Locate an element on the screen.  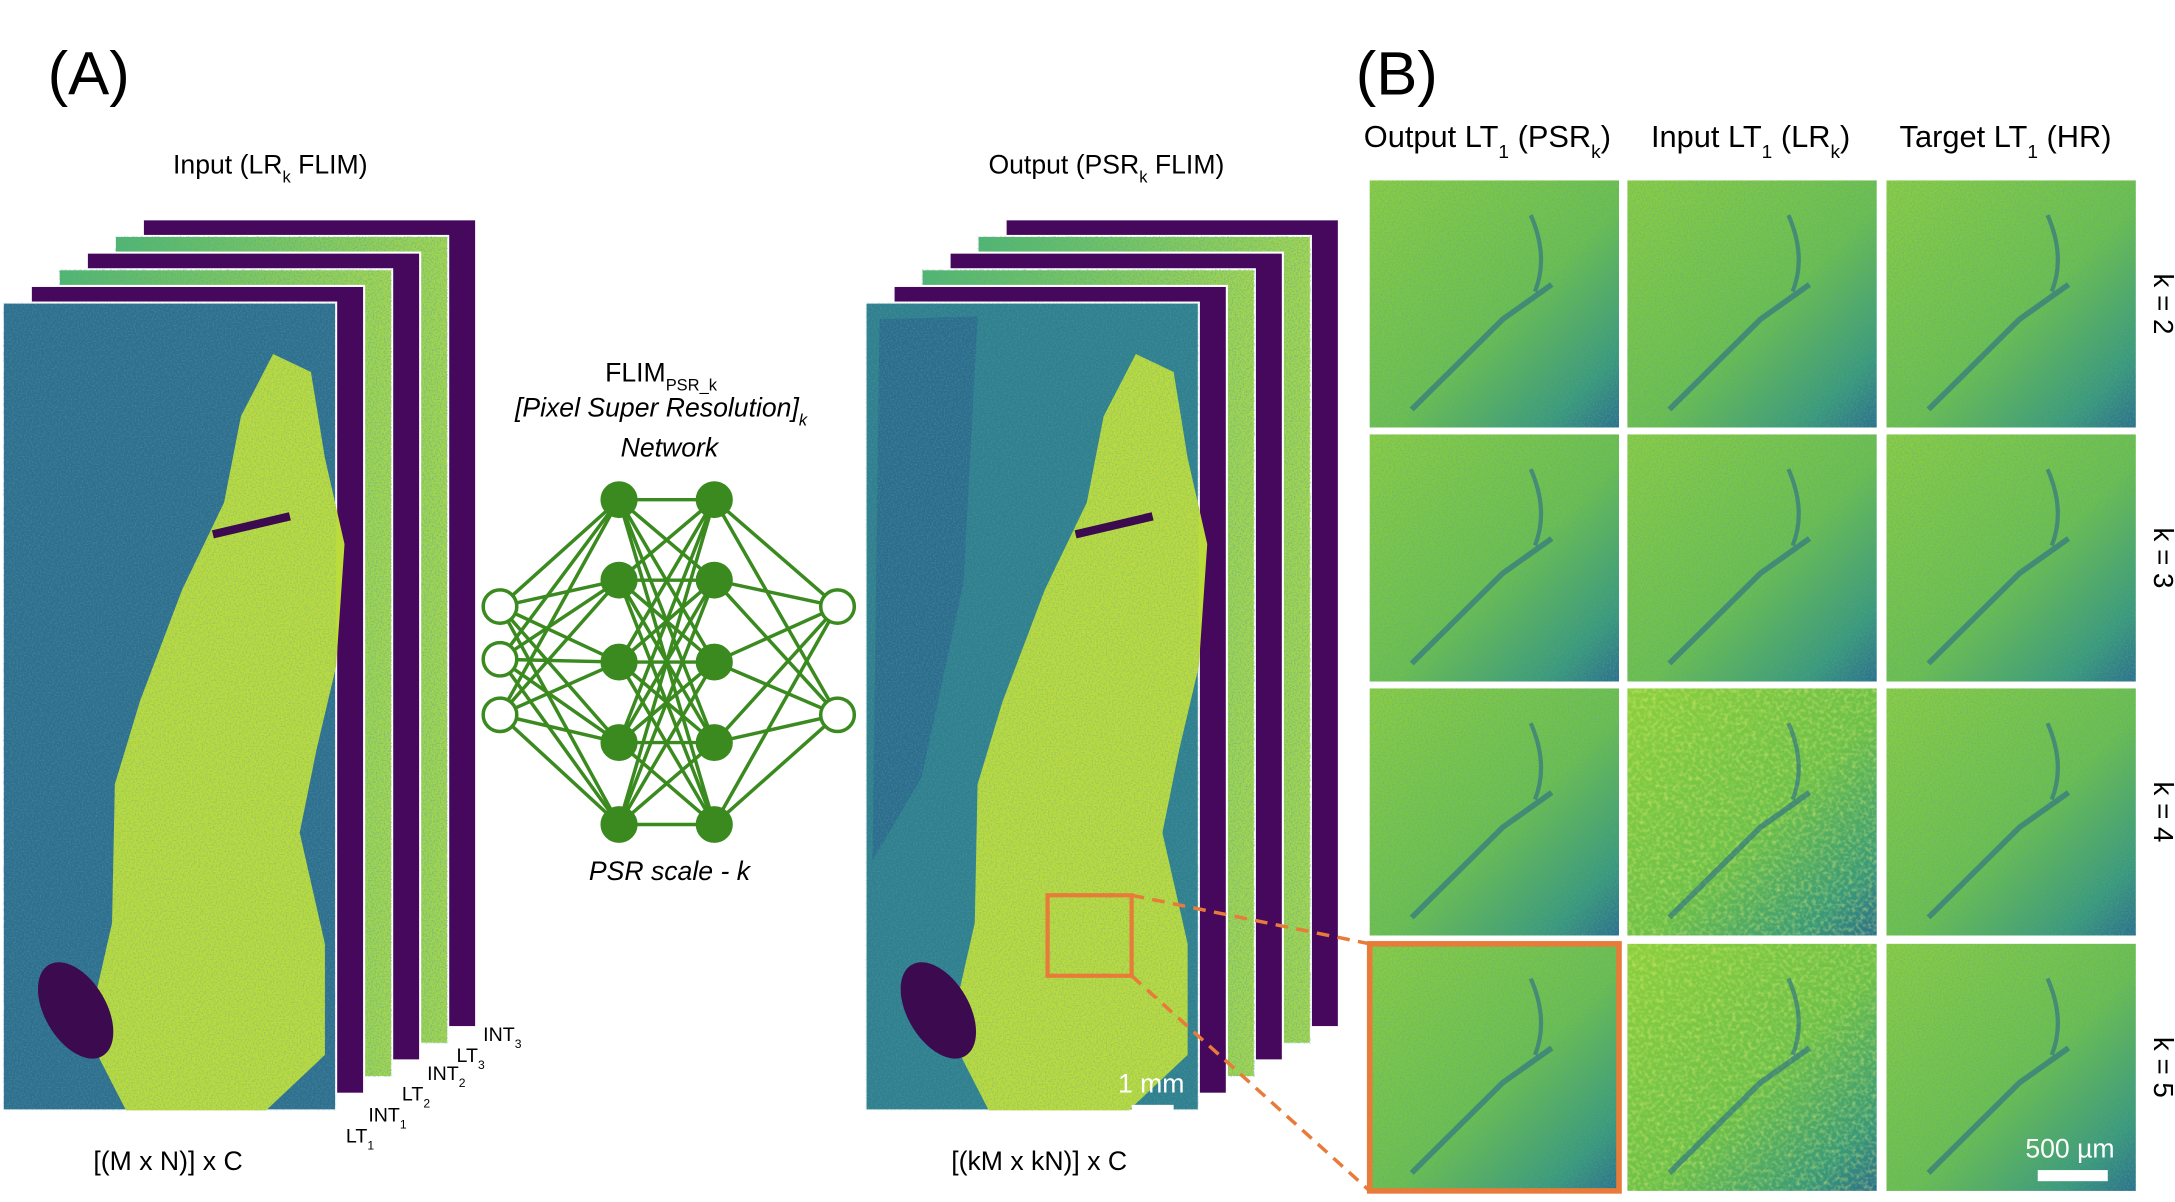
output-title-part: Output (PSR is located at coordinates (1063, 165).